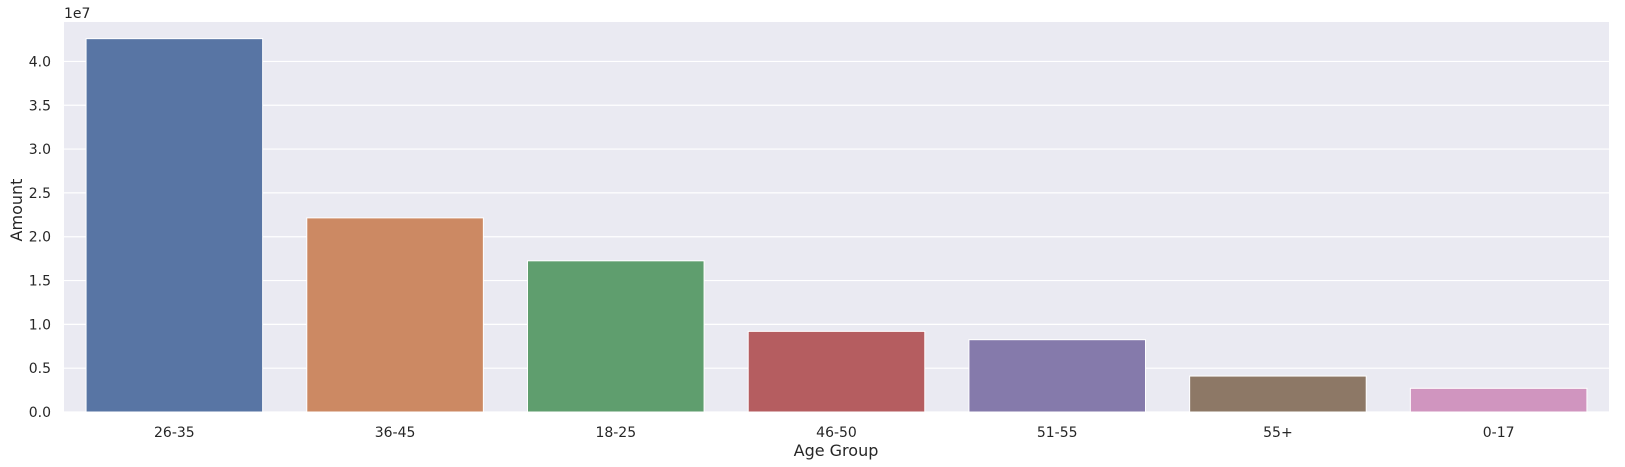 This screenshot has height=467, width=1625. Describe the element at coordinates (40, 62) in the screenshot. I see `y-tick-label: 4.0` at that location.